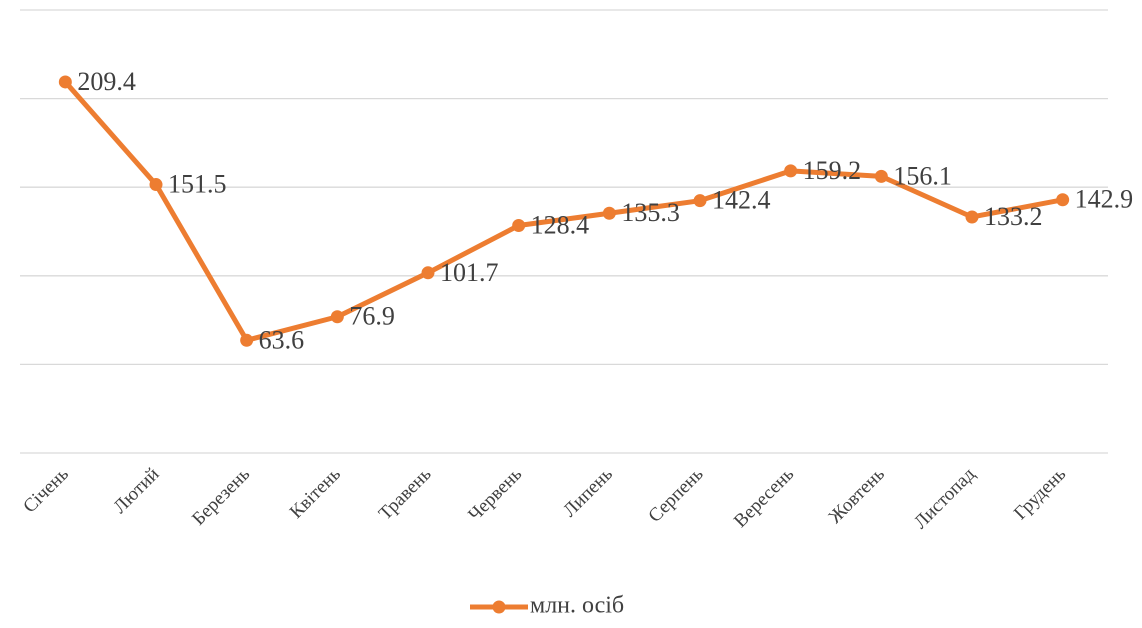 The image size is (1142, 628). I want to click on data-label: 159.2, so click(832, 170).